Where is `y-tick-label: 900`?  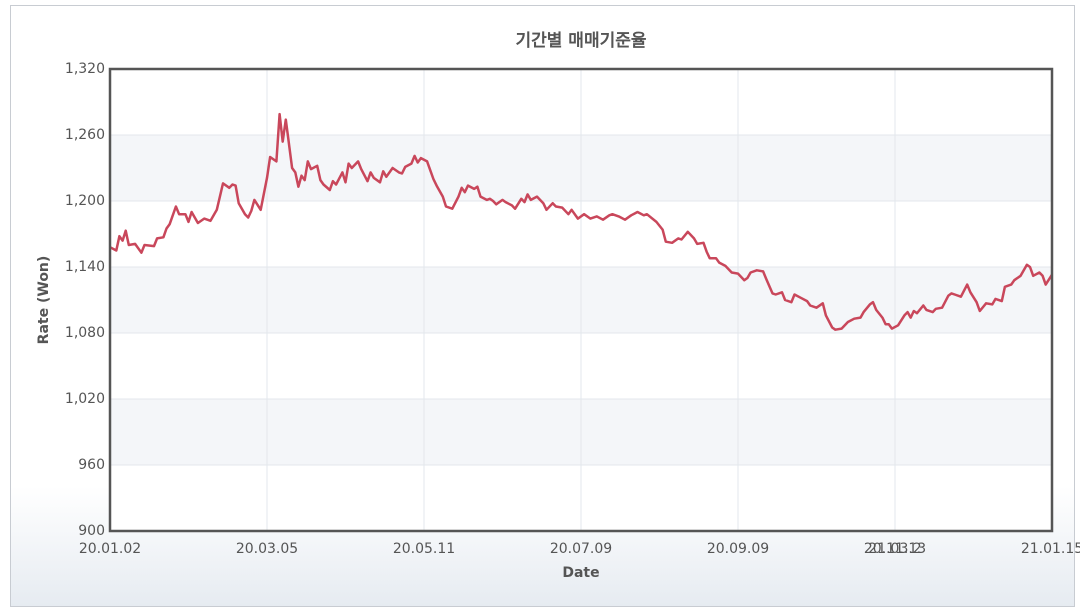 y-tick-label: 900 is located at coordinates (91, 531).